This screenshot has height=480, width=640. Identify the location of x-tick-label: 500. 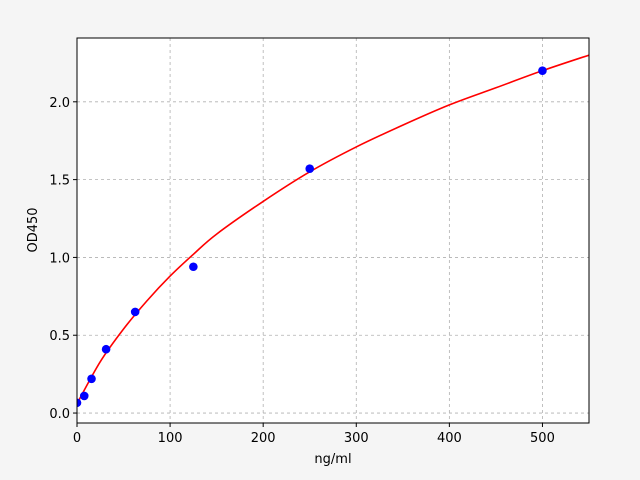
(542, 438).